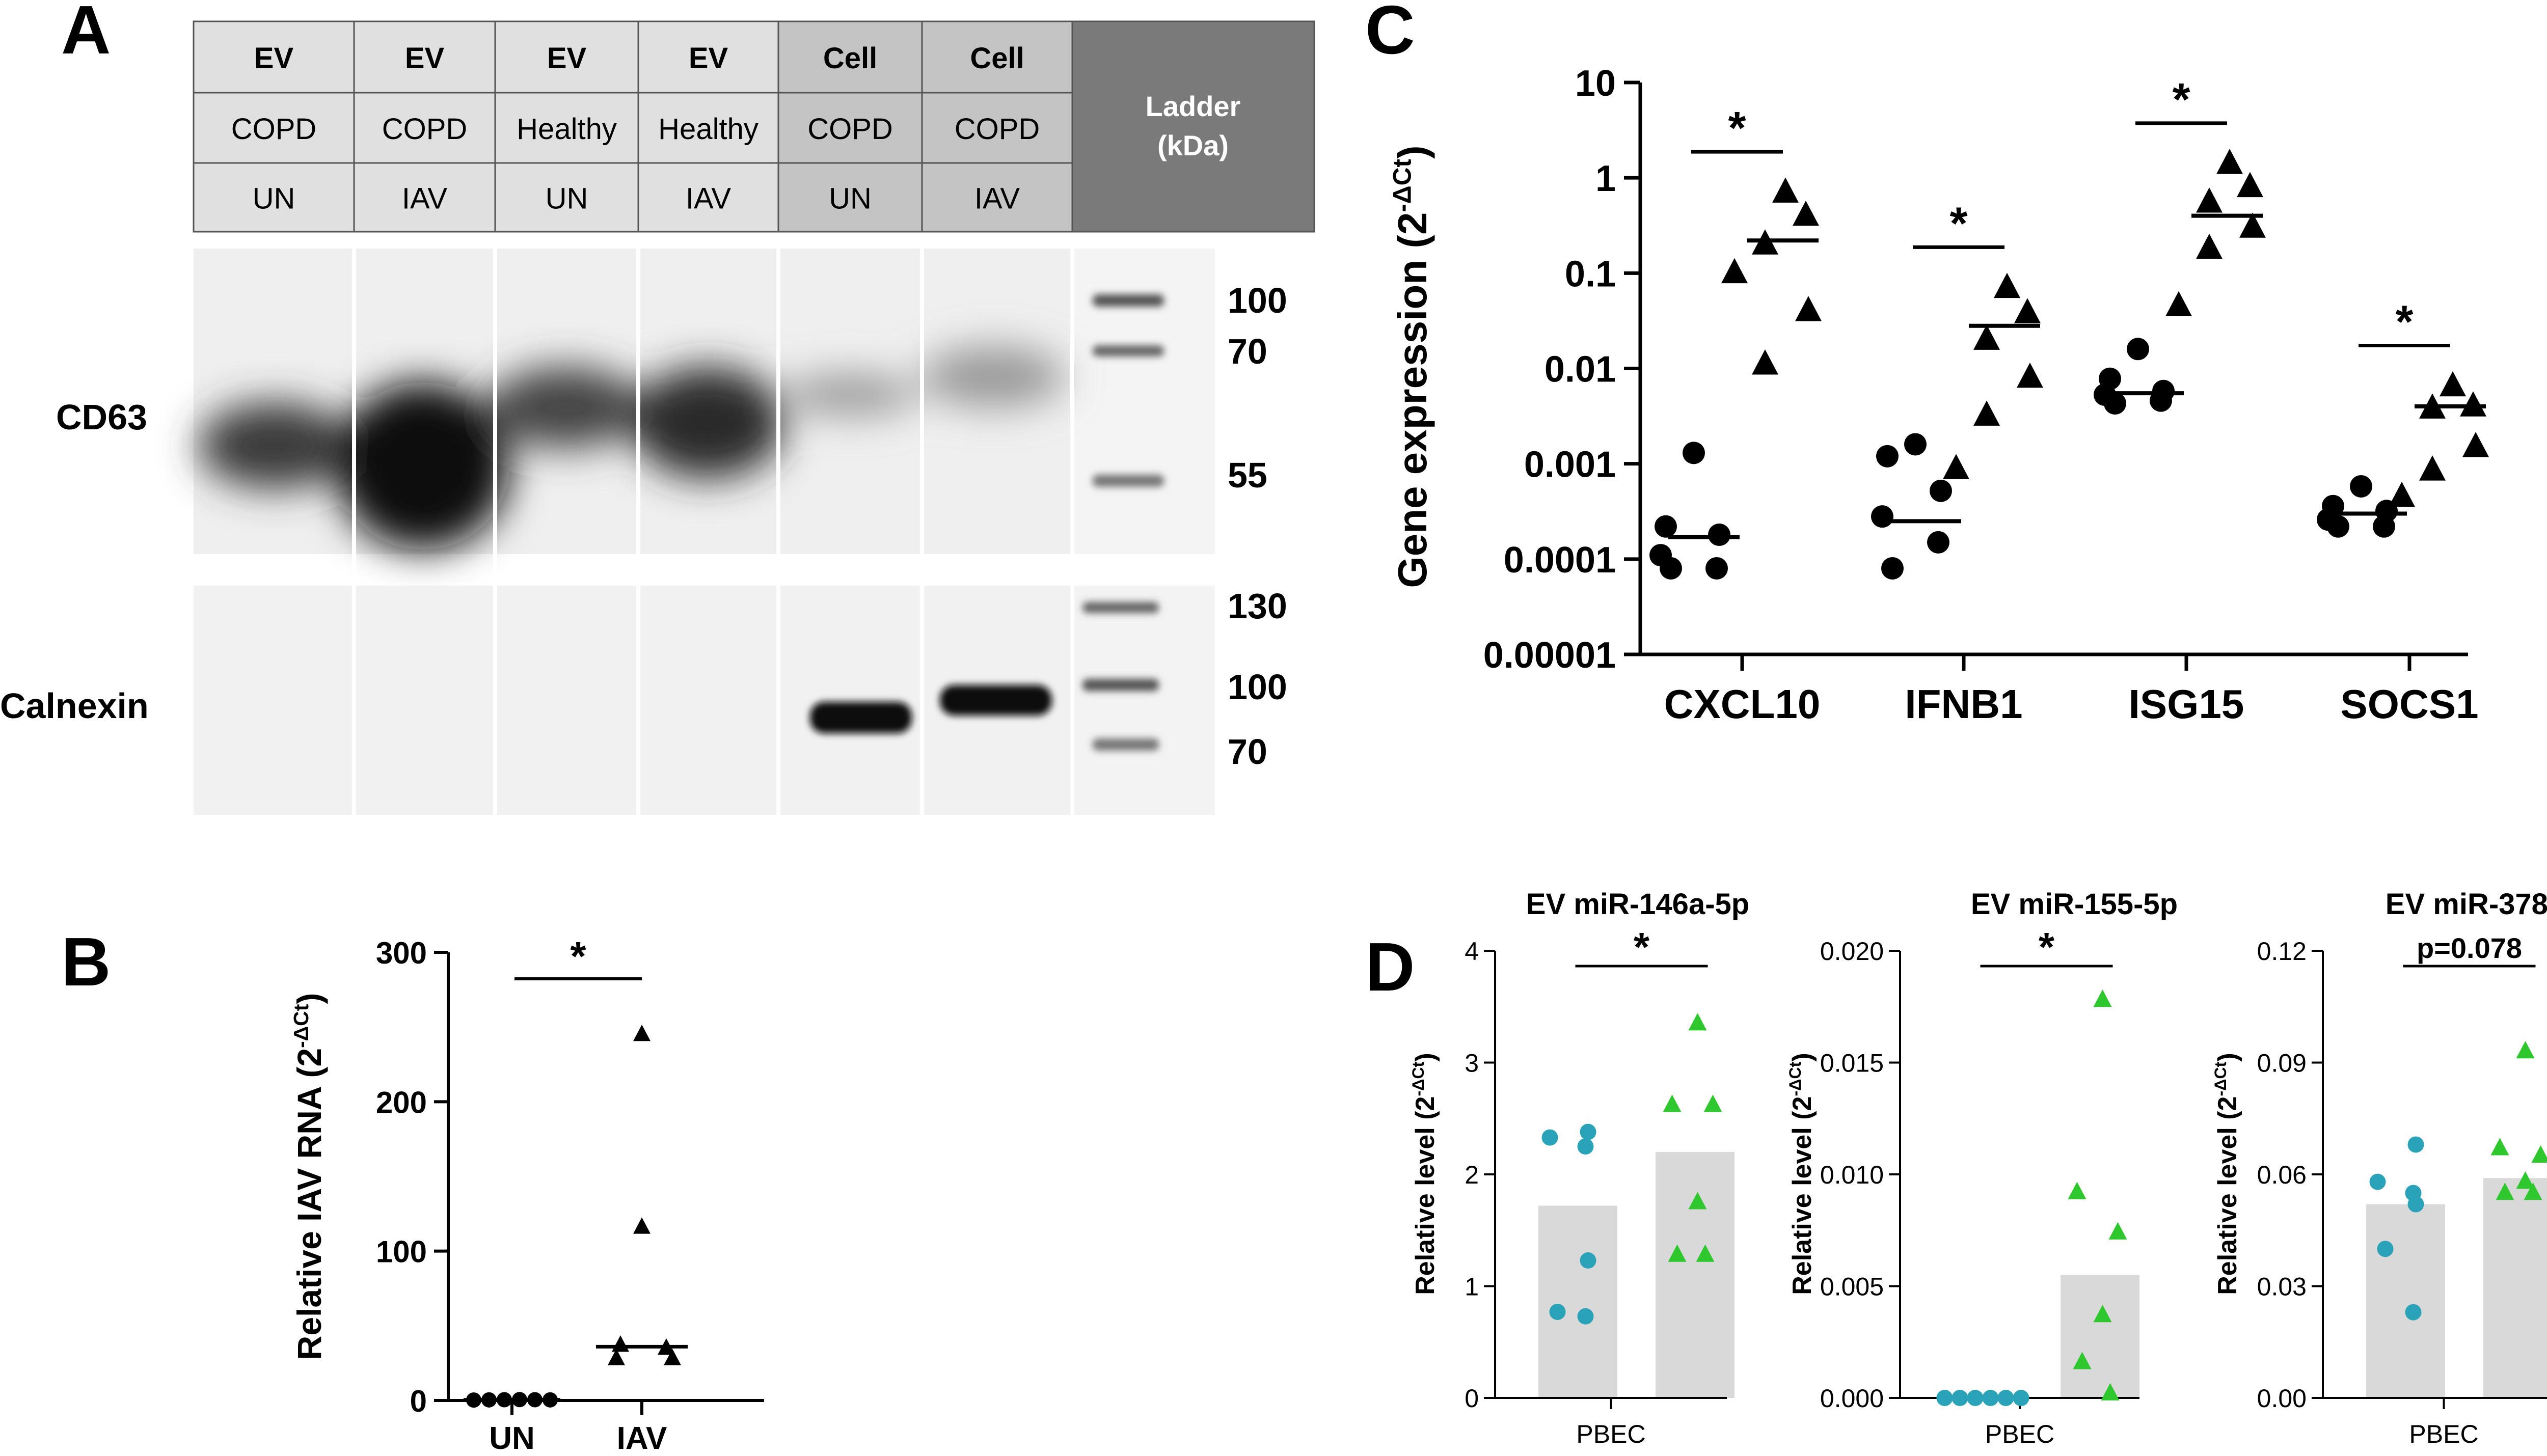 This screenshot has width=2547, height=1456. What do you see at coordinates (642, 1438) in the screenshot?
I see `x-tick-label: IAV` at bounding box center [642, 1438].